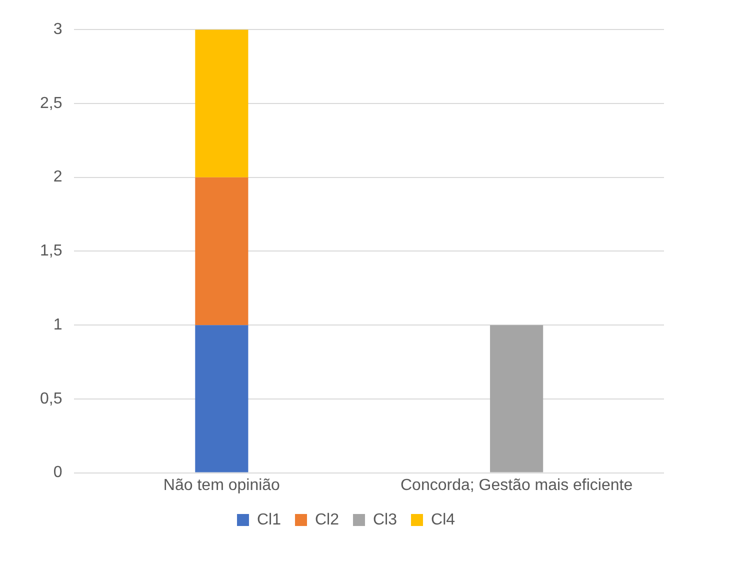 The image size is (736, 561). Describe the element at coordinates (269, 519) in the screenshot. I see `legend-label: Cl1` at that location.